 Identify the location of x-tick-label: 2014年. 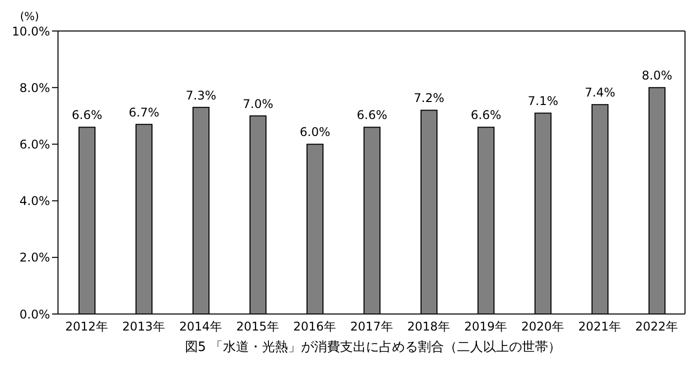
(200, 327).